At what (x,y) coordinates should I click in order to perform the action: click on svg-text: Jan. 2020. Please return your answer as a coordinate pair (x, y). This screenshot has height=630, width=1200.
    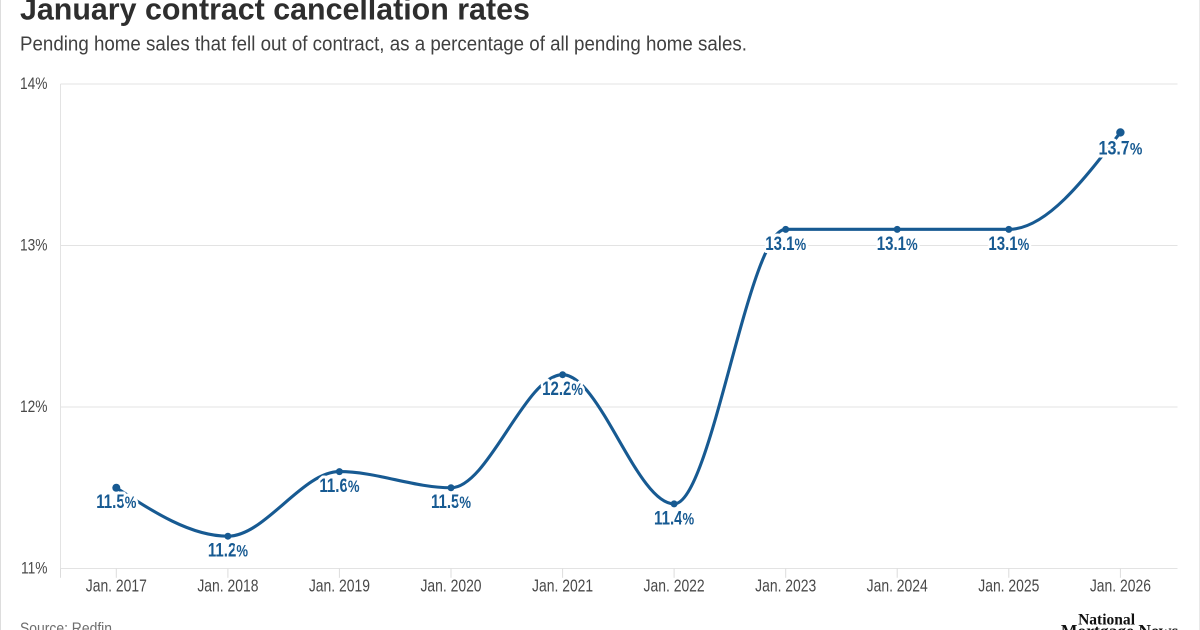
    Looking at the image, I should click on (450, 586).